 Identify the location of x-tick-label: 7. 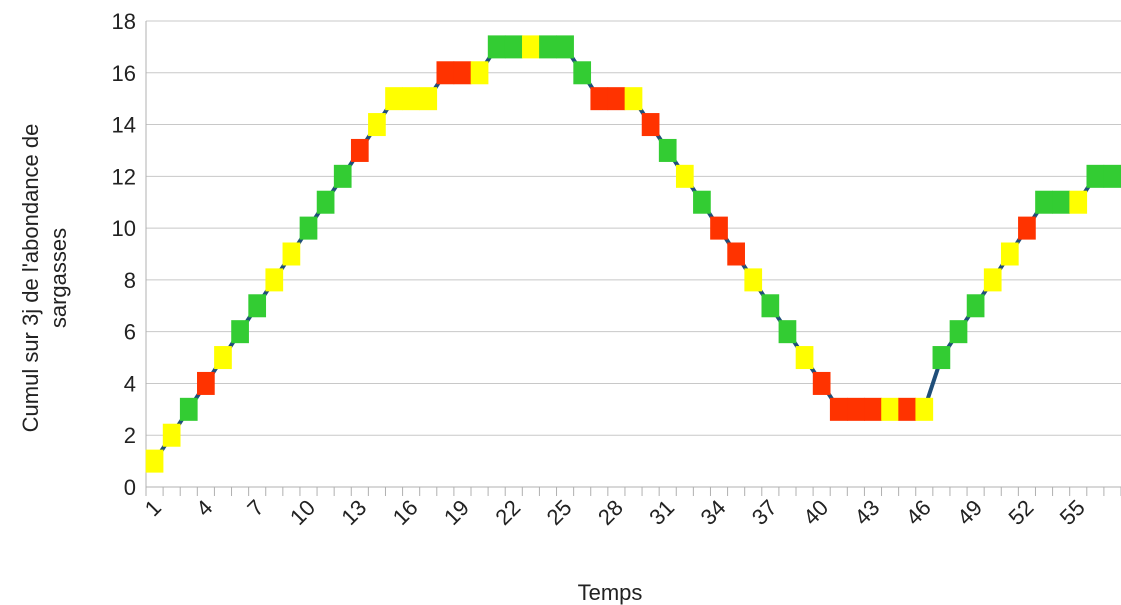
(255, 508).